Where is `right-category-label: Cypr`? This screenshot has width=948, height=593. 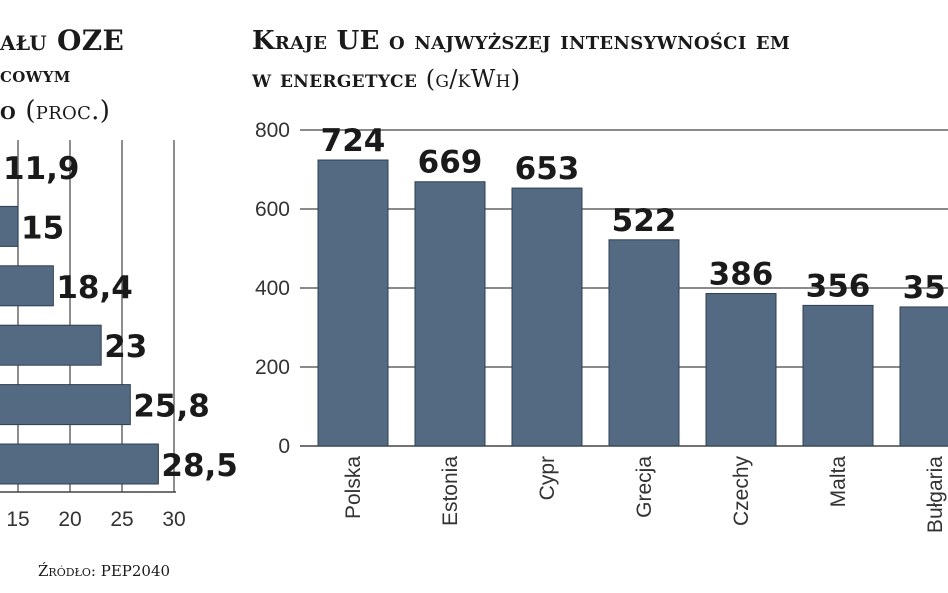 right-category-label: Cypr is located at coordinates (547, 478).